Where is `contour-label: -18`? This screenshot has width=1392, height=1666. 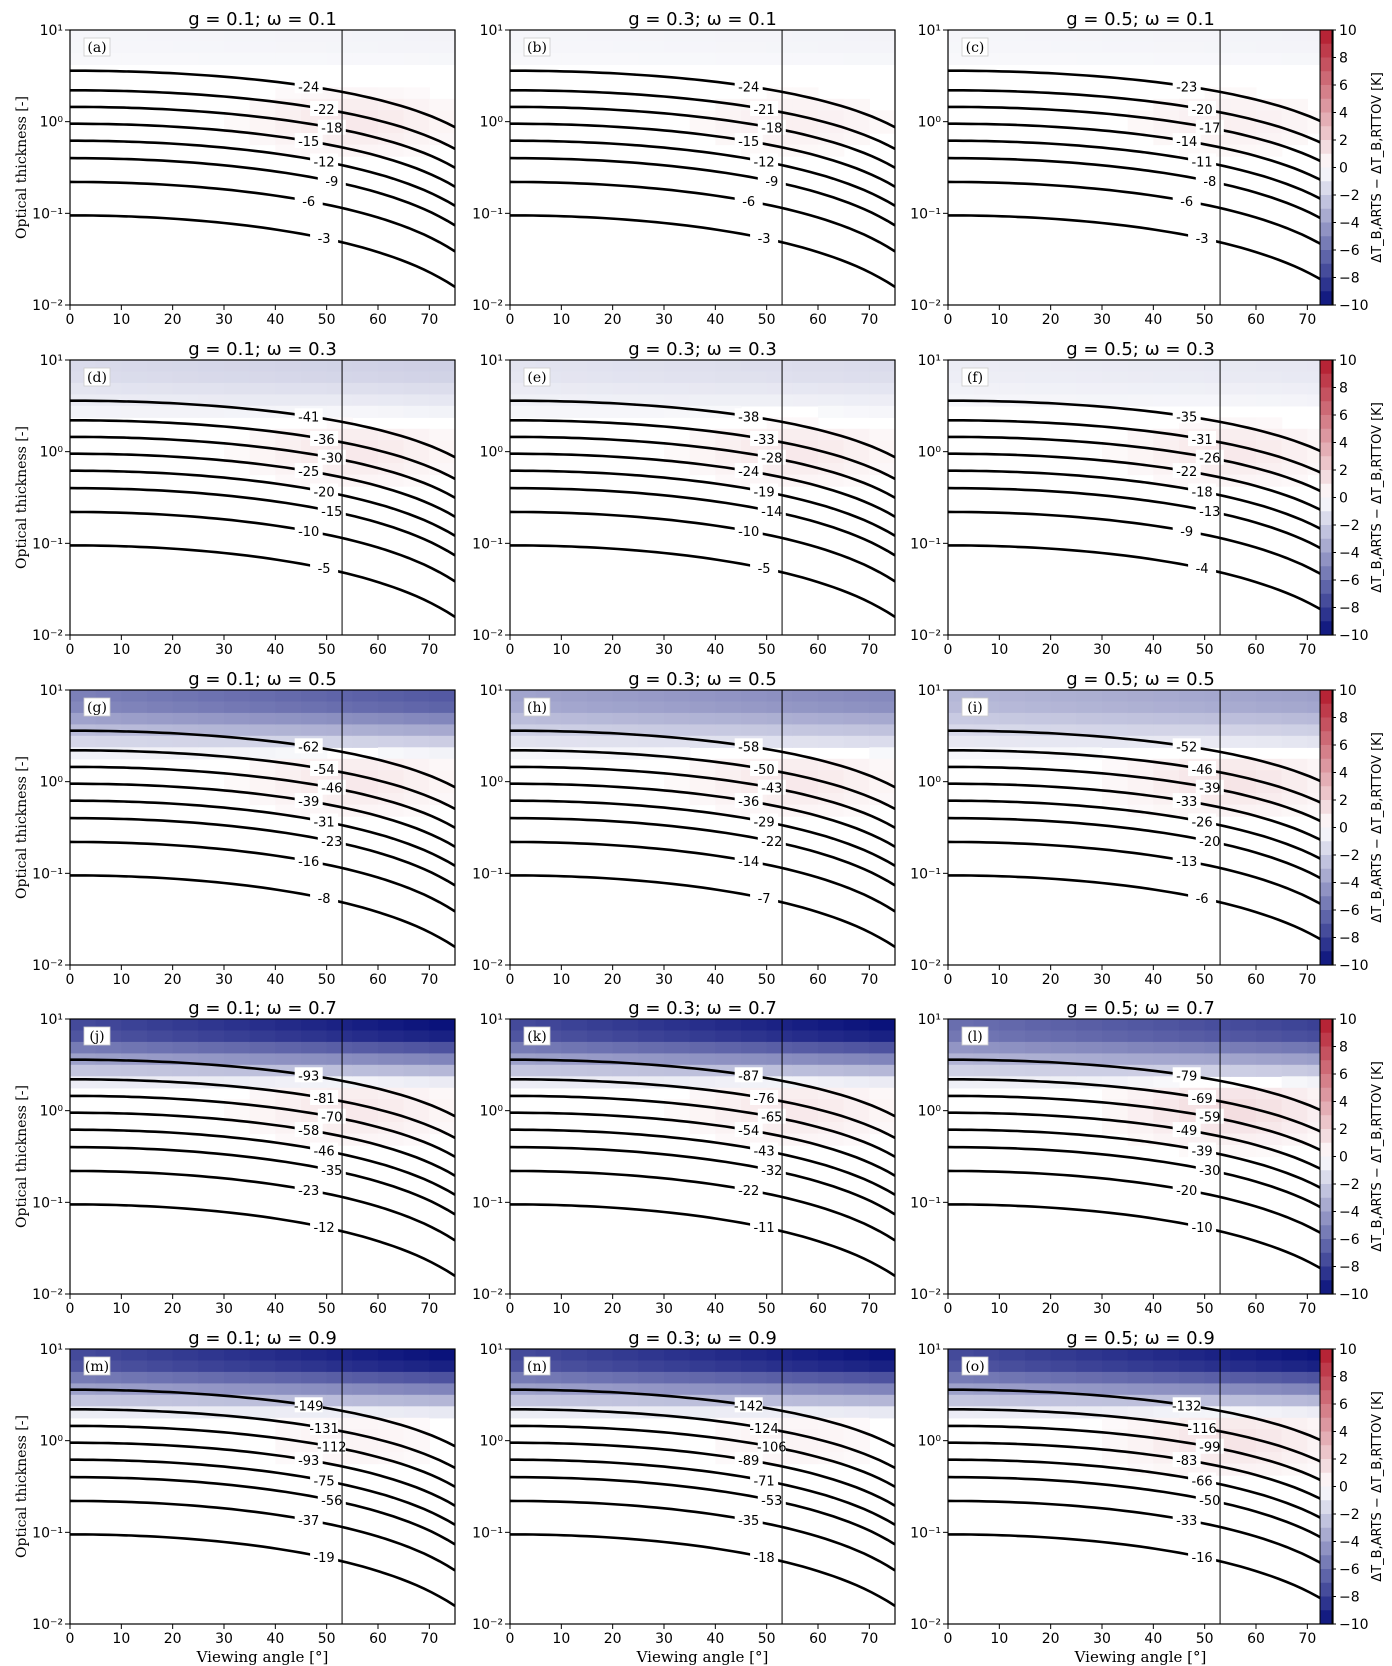
contour-label: -18 is located at coordinates (771, 129).